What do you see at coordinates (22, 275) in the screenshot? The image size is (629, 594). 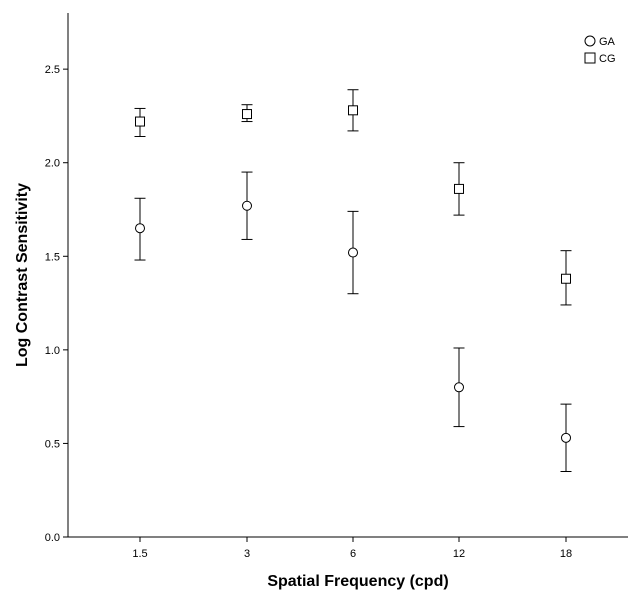 I see `y-axis-title: Log Contrast Sensitivity` at bounding box center [22, 275].